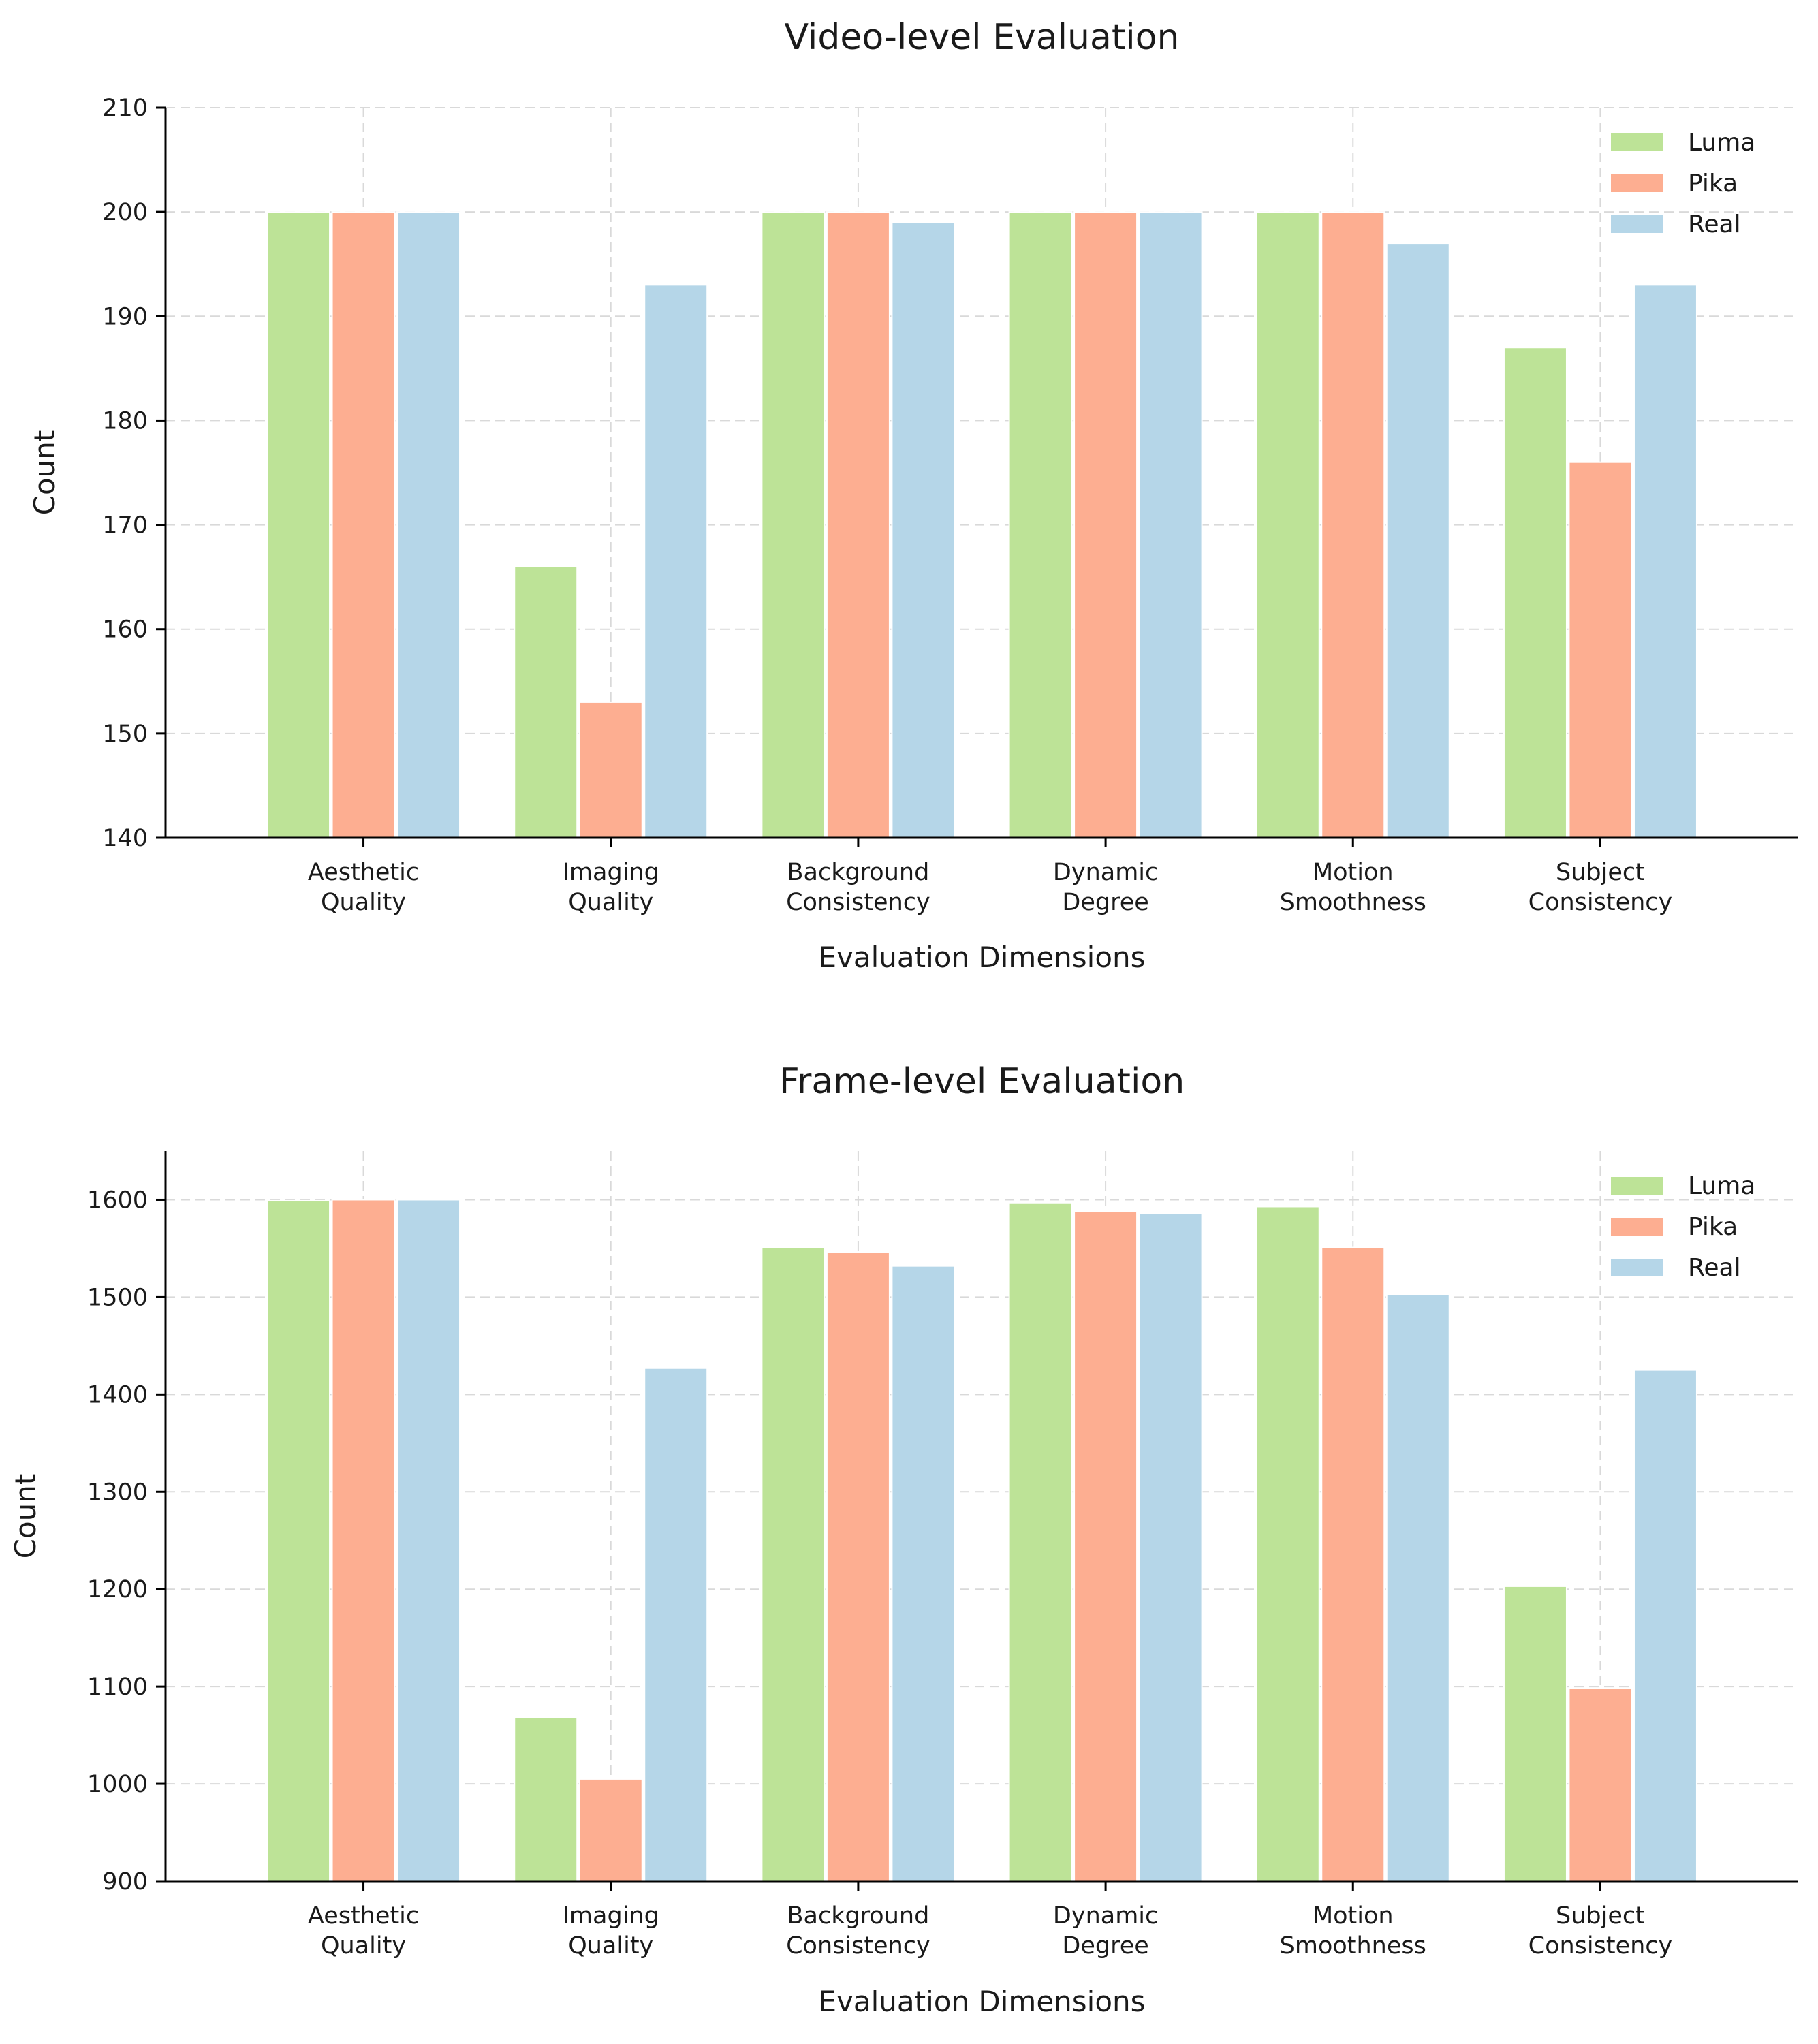  Describe the element at coordinates (117, 1687) in the screenshot. I see `y-tick-label: 1100` at that location.